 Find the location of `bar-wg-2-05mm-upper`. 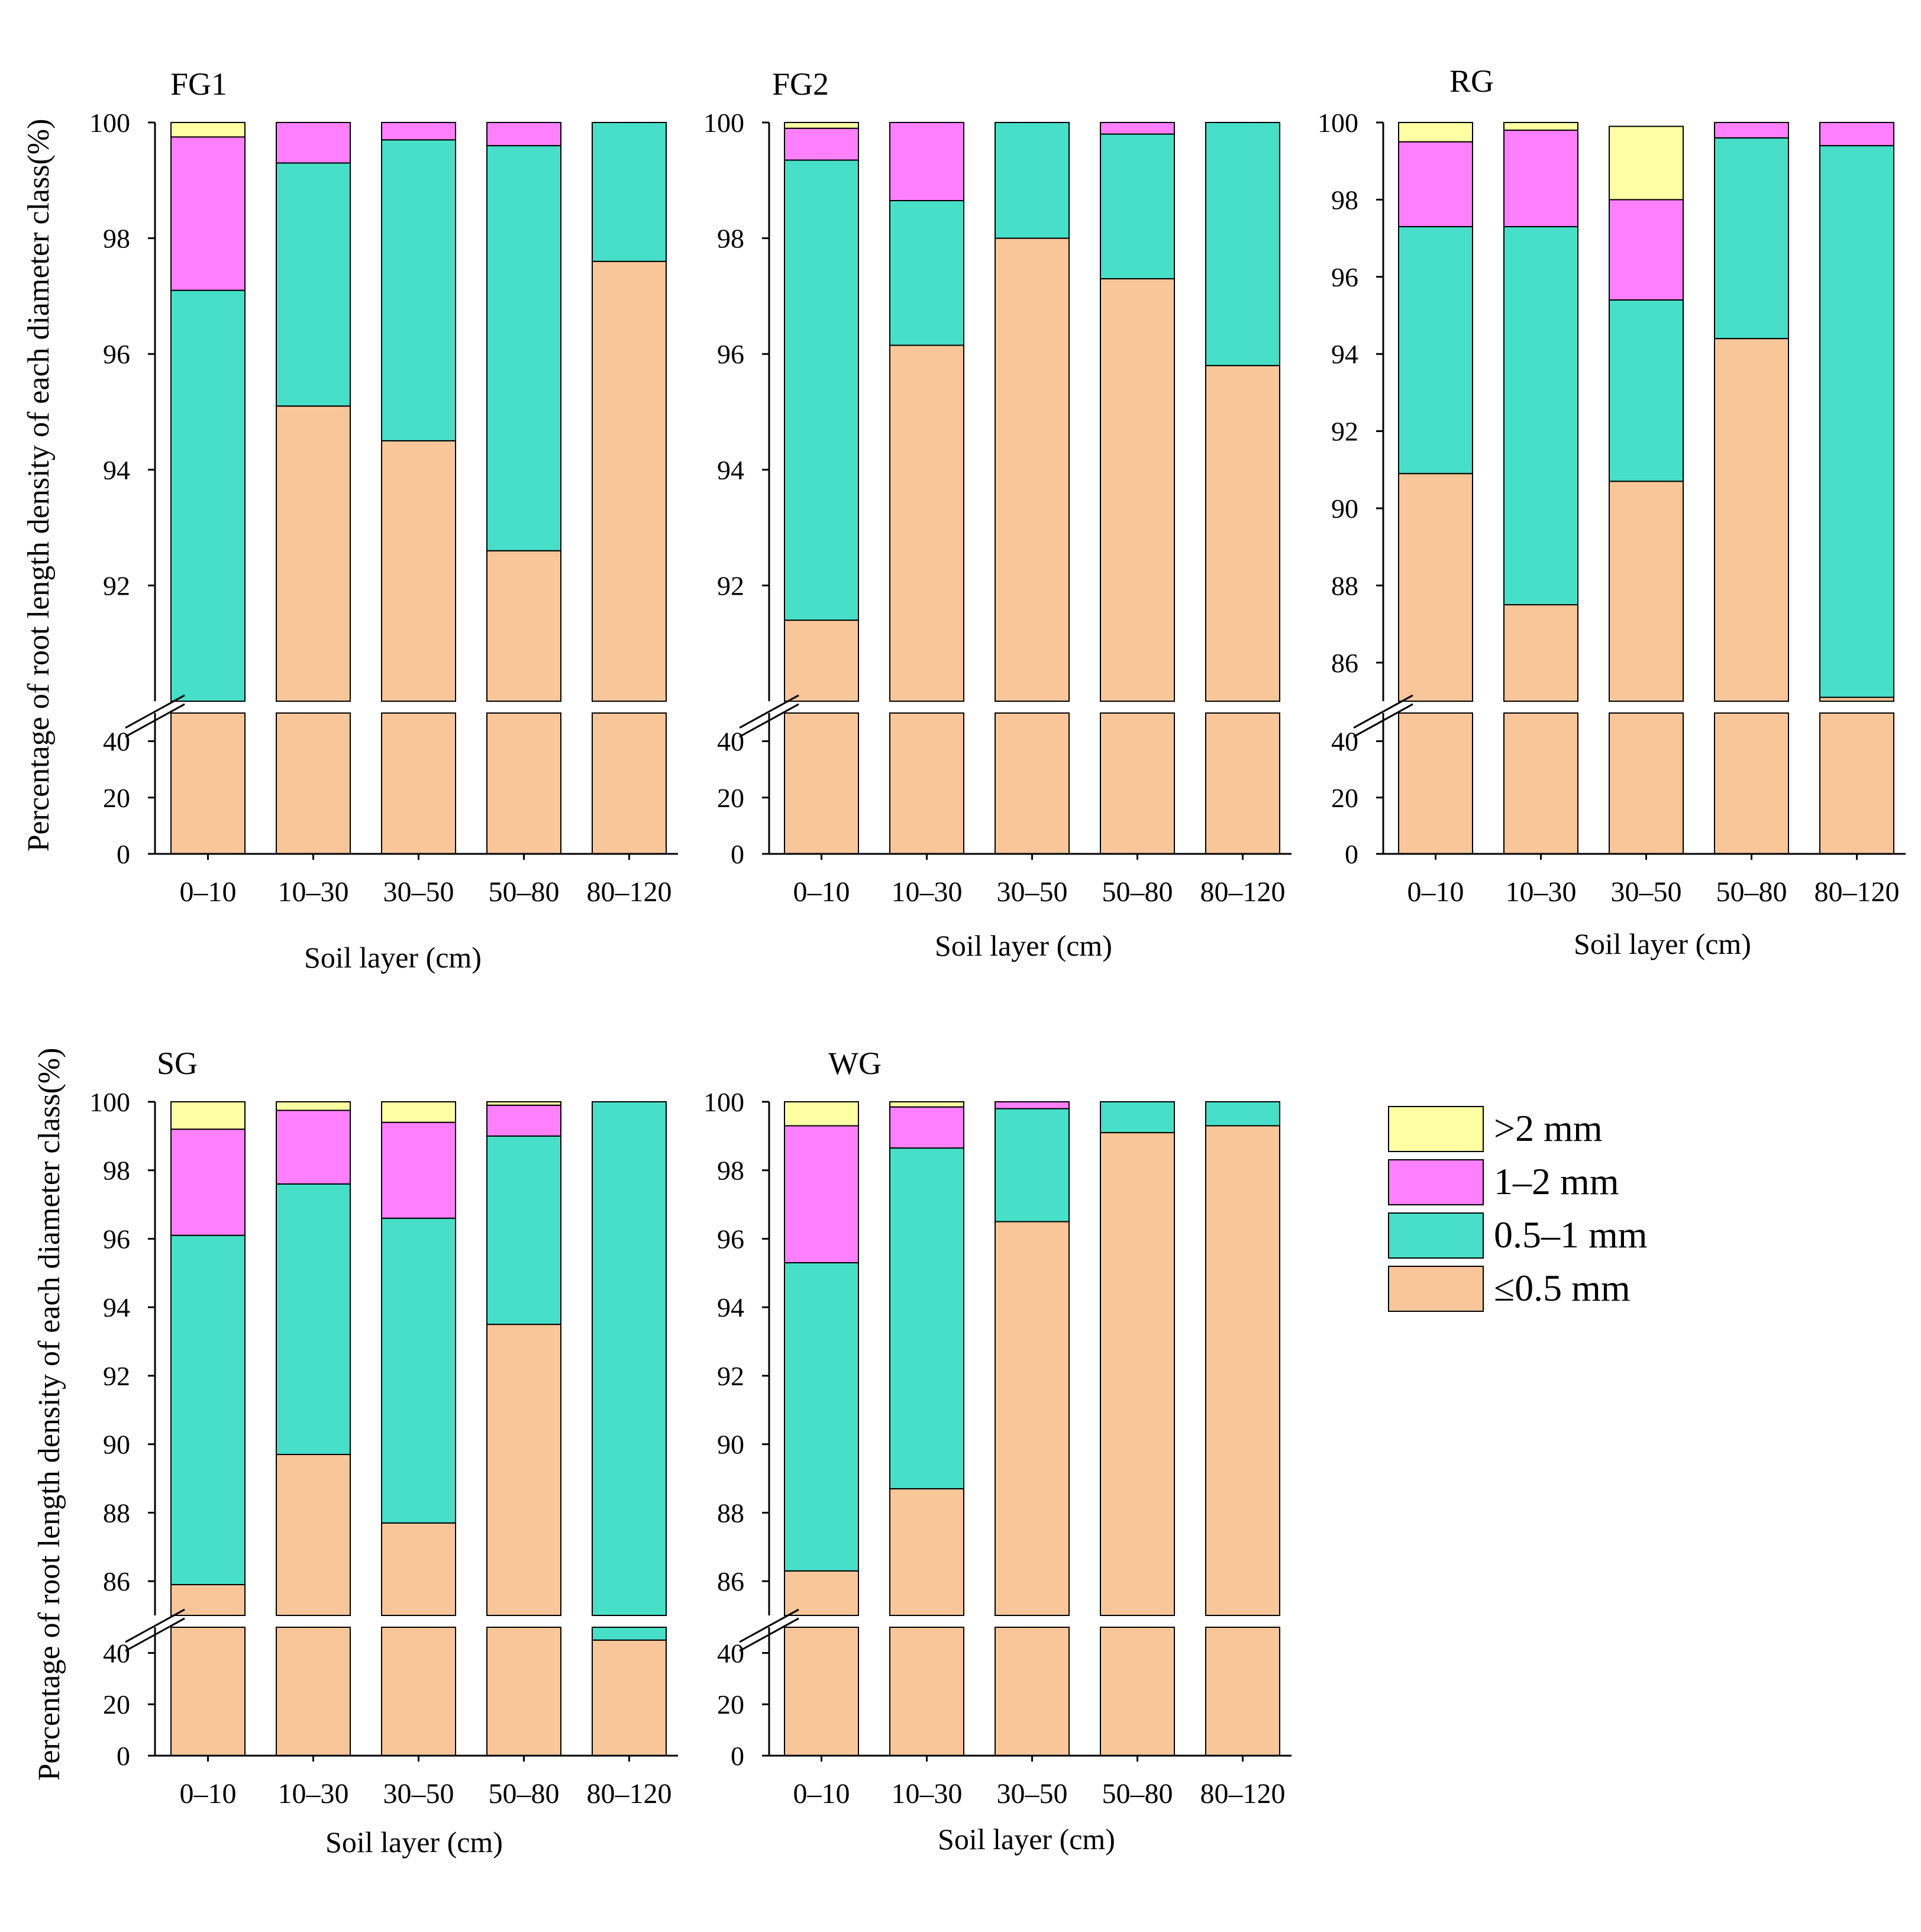

bar-wg-2-05mm-upper is located at coordinates (926, 1552).